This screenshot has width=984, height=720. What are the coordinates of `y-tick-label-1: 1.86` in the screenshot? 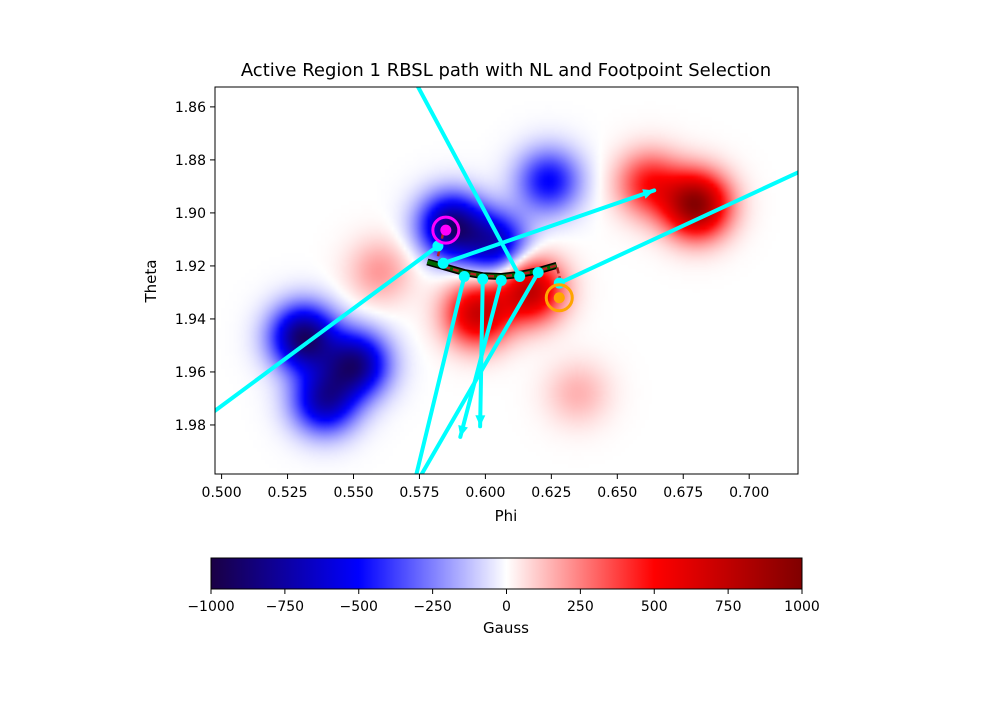 It's located at (190, 108).